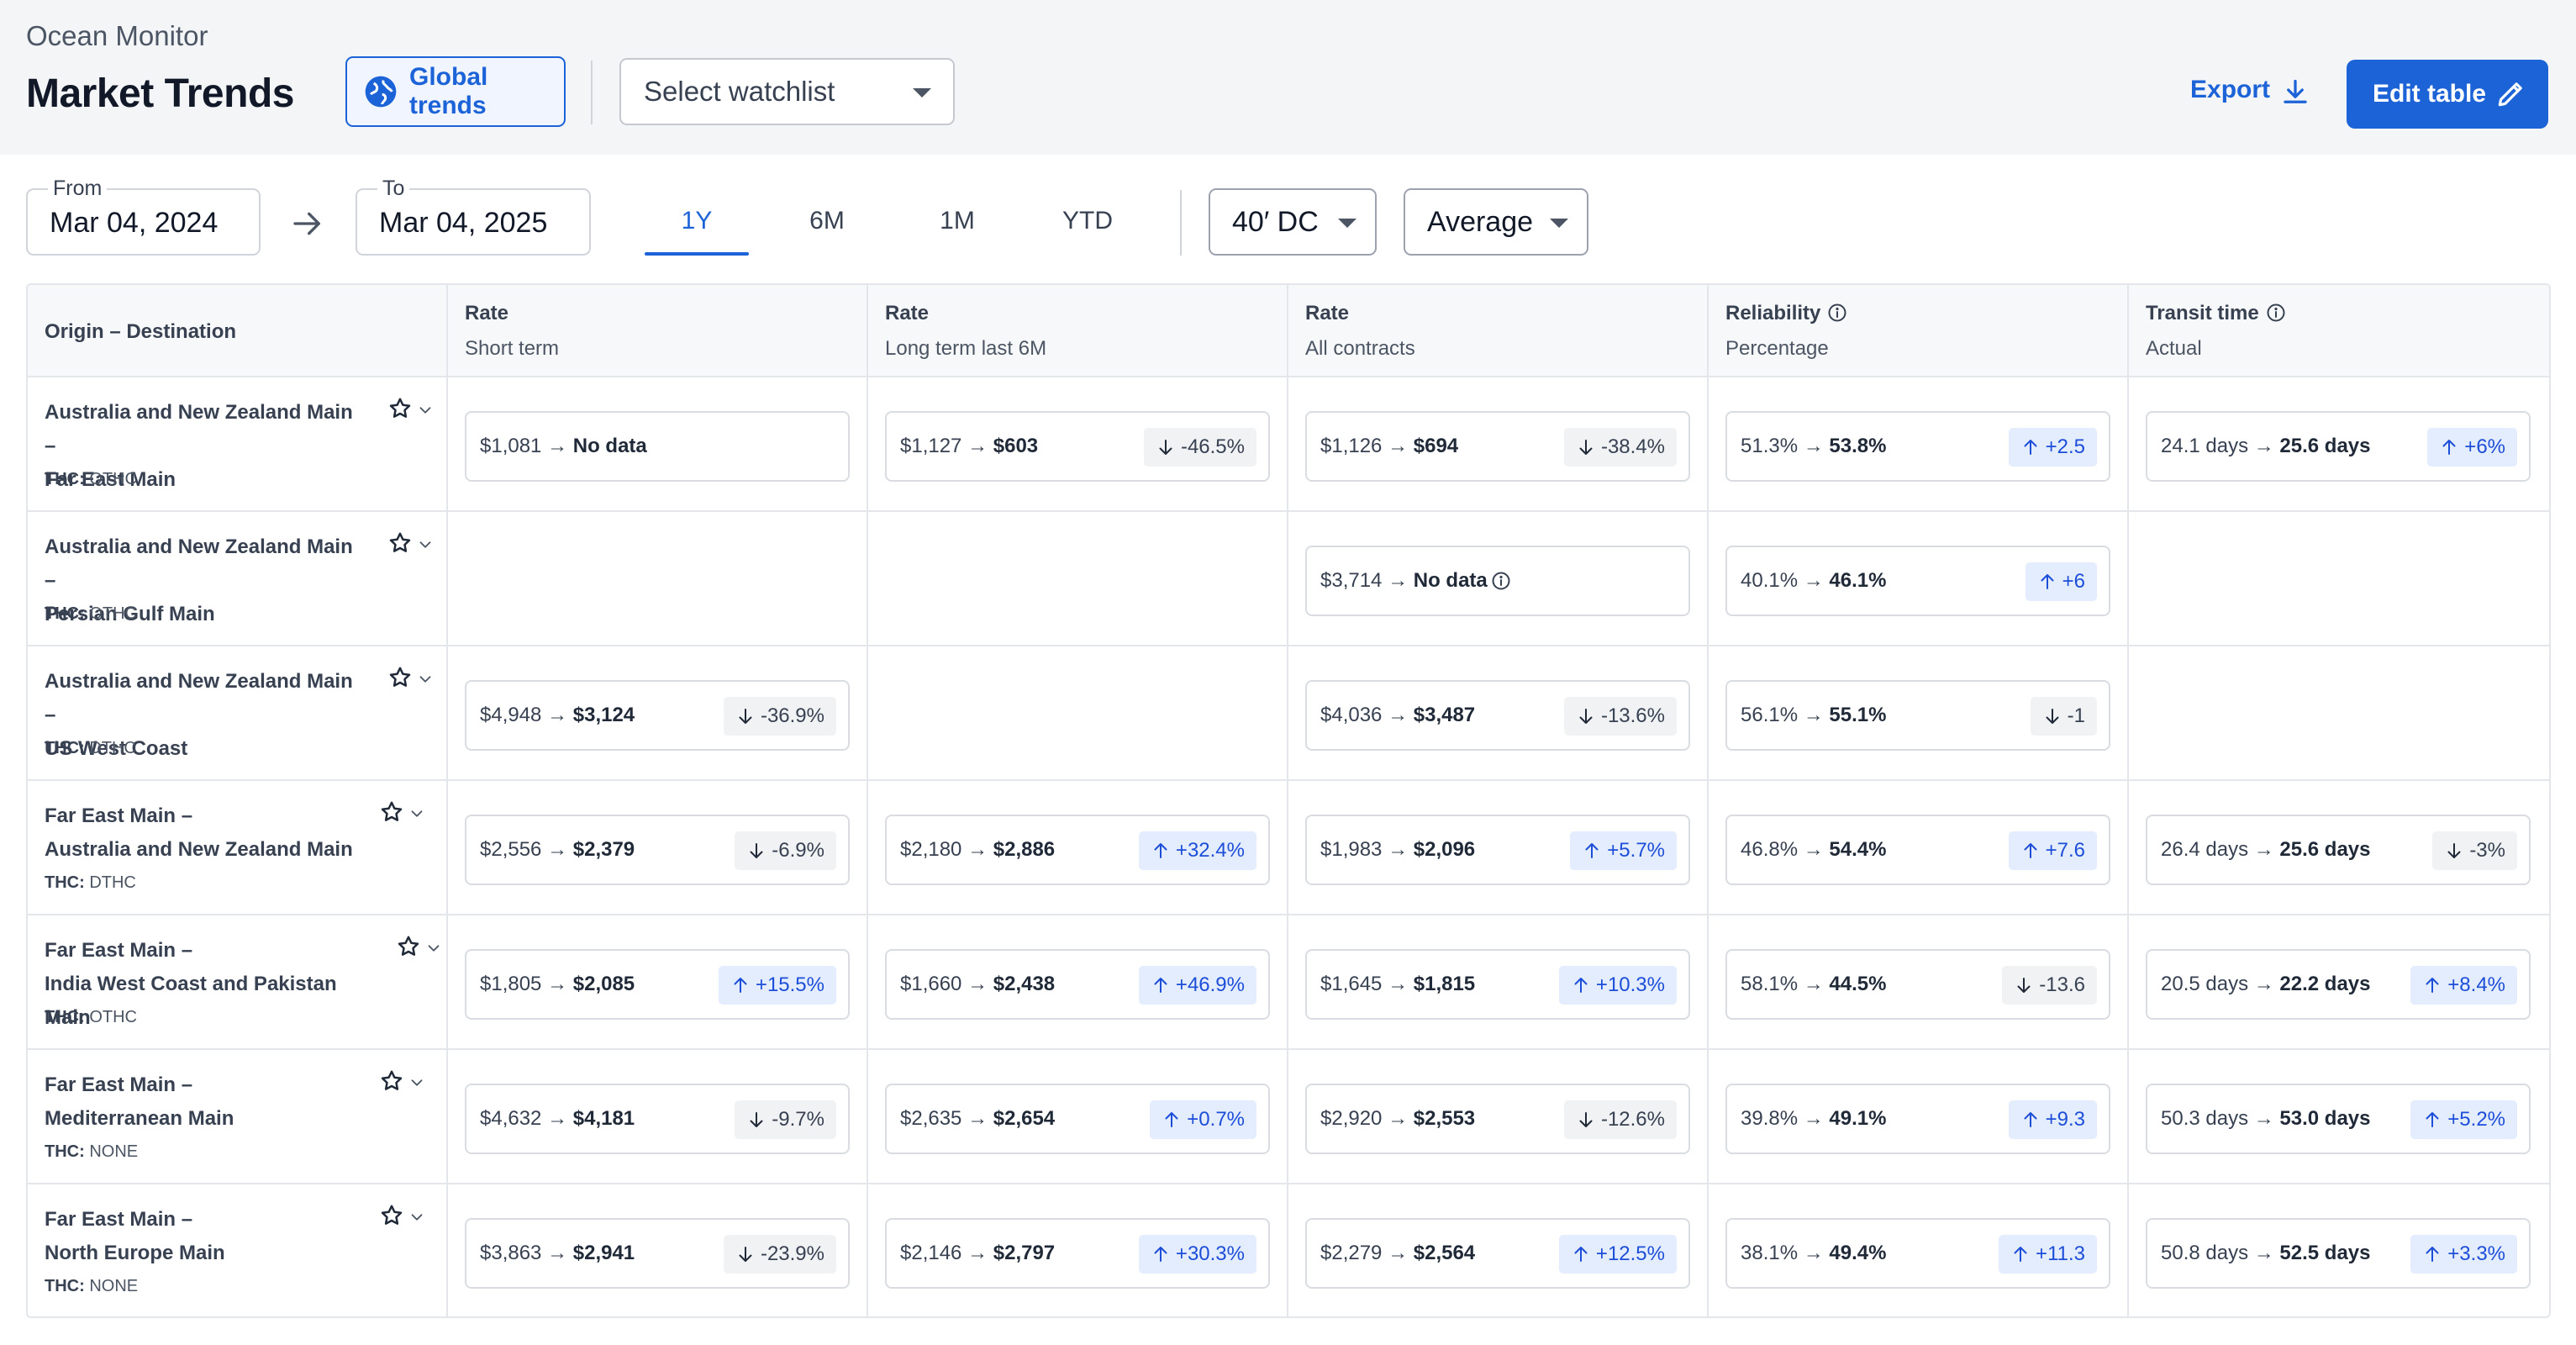 The height and width of the screenshot is (1345, 2576). What do you see at coordinates (1497, 446) in the screenshot?
I see `metric-cell: $1,126 → $694 -38.4%` at bounding box center [1497, 446].